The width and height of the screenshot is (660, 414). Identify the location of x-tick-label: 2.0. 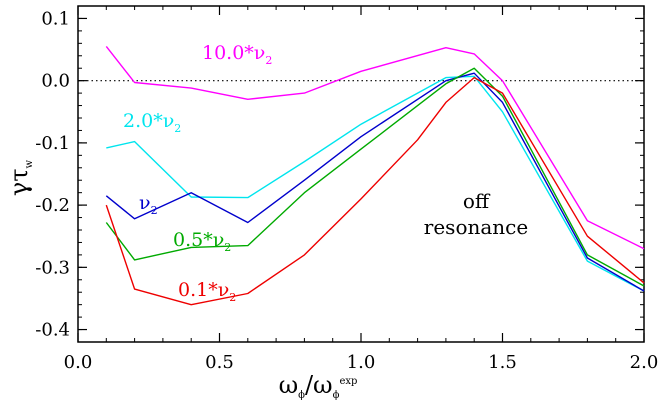
(644, 362).